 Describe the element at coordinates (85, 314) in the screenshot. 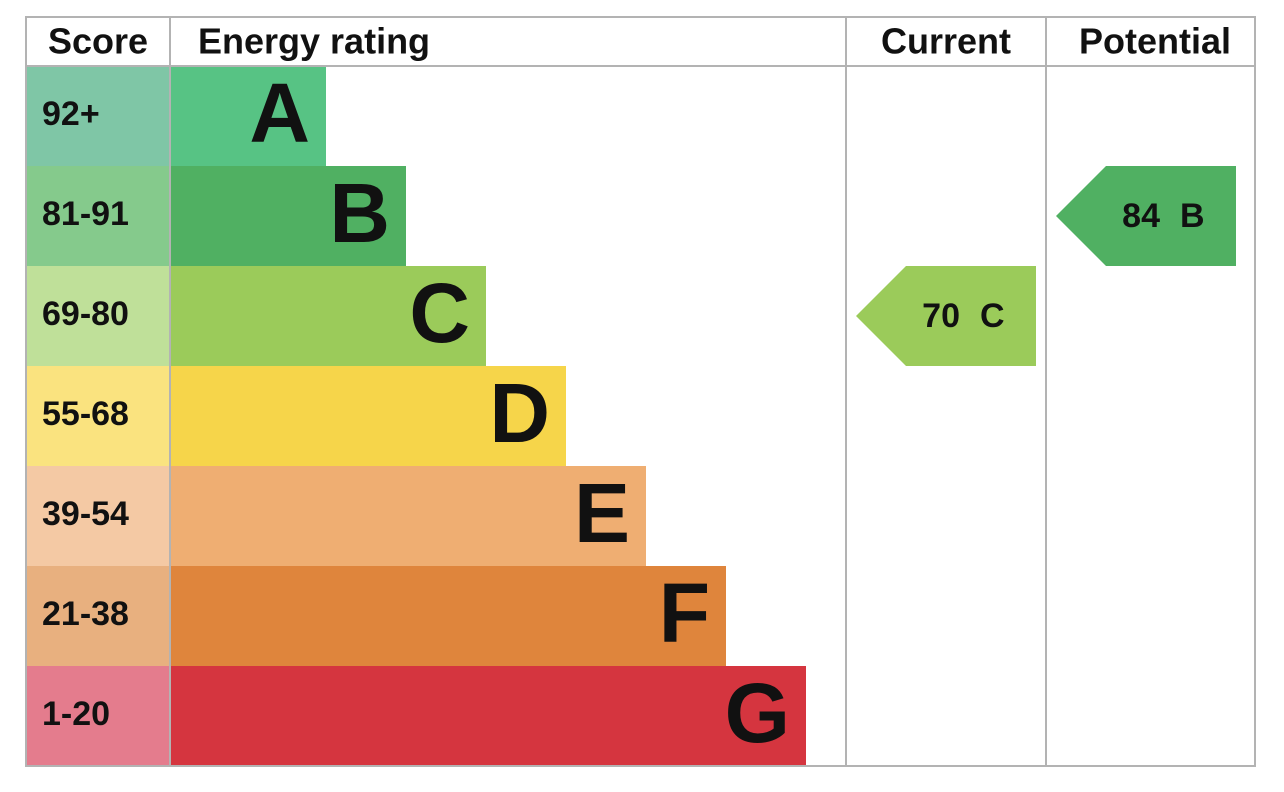

I see `score-range: 69-80` at that location.